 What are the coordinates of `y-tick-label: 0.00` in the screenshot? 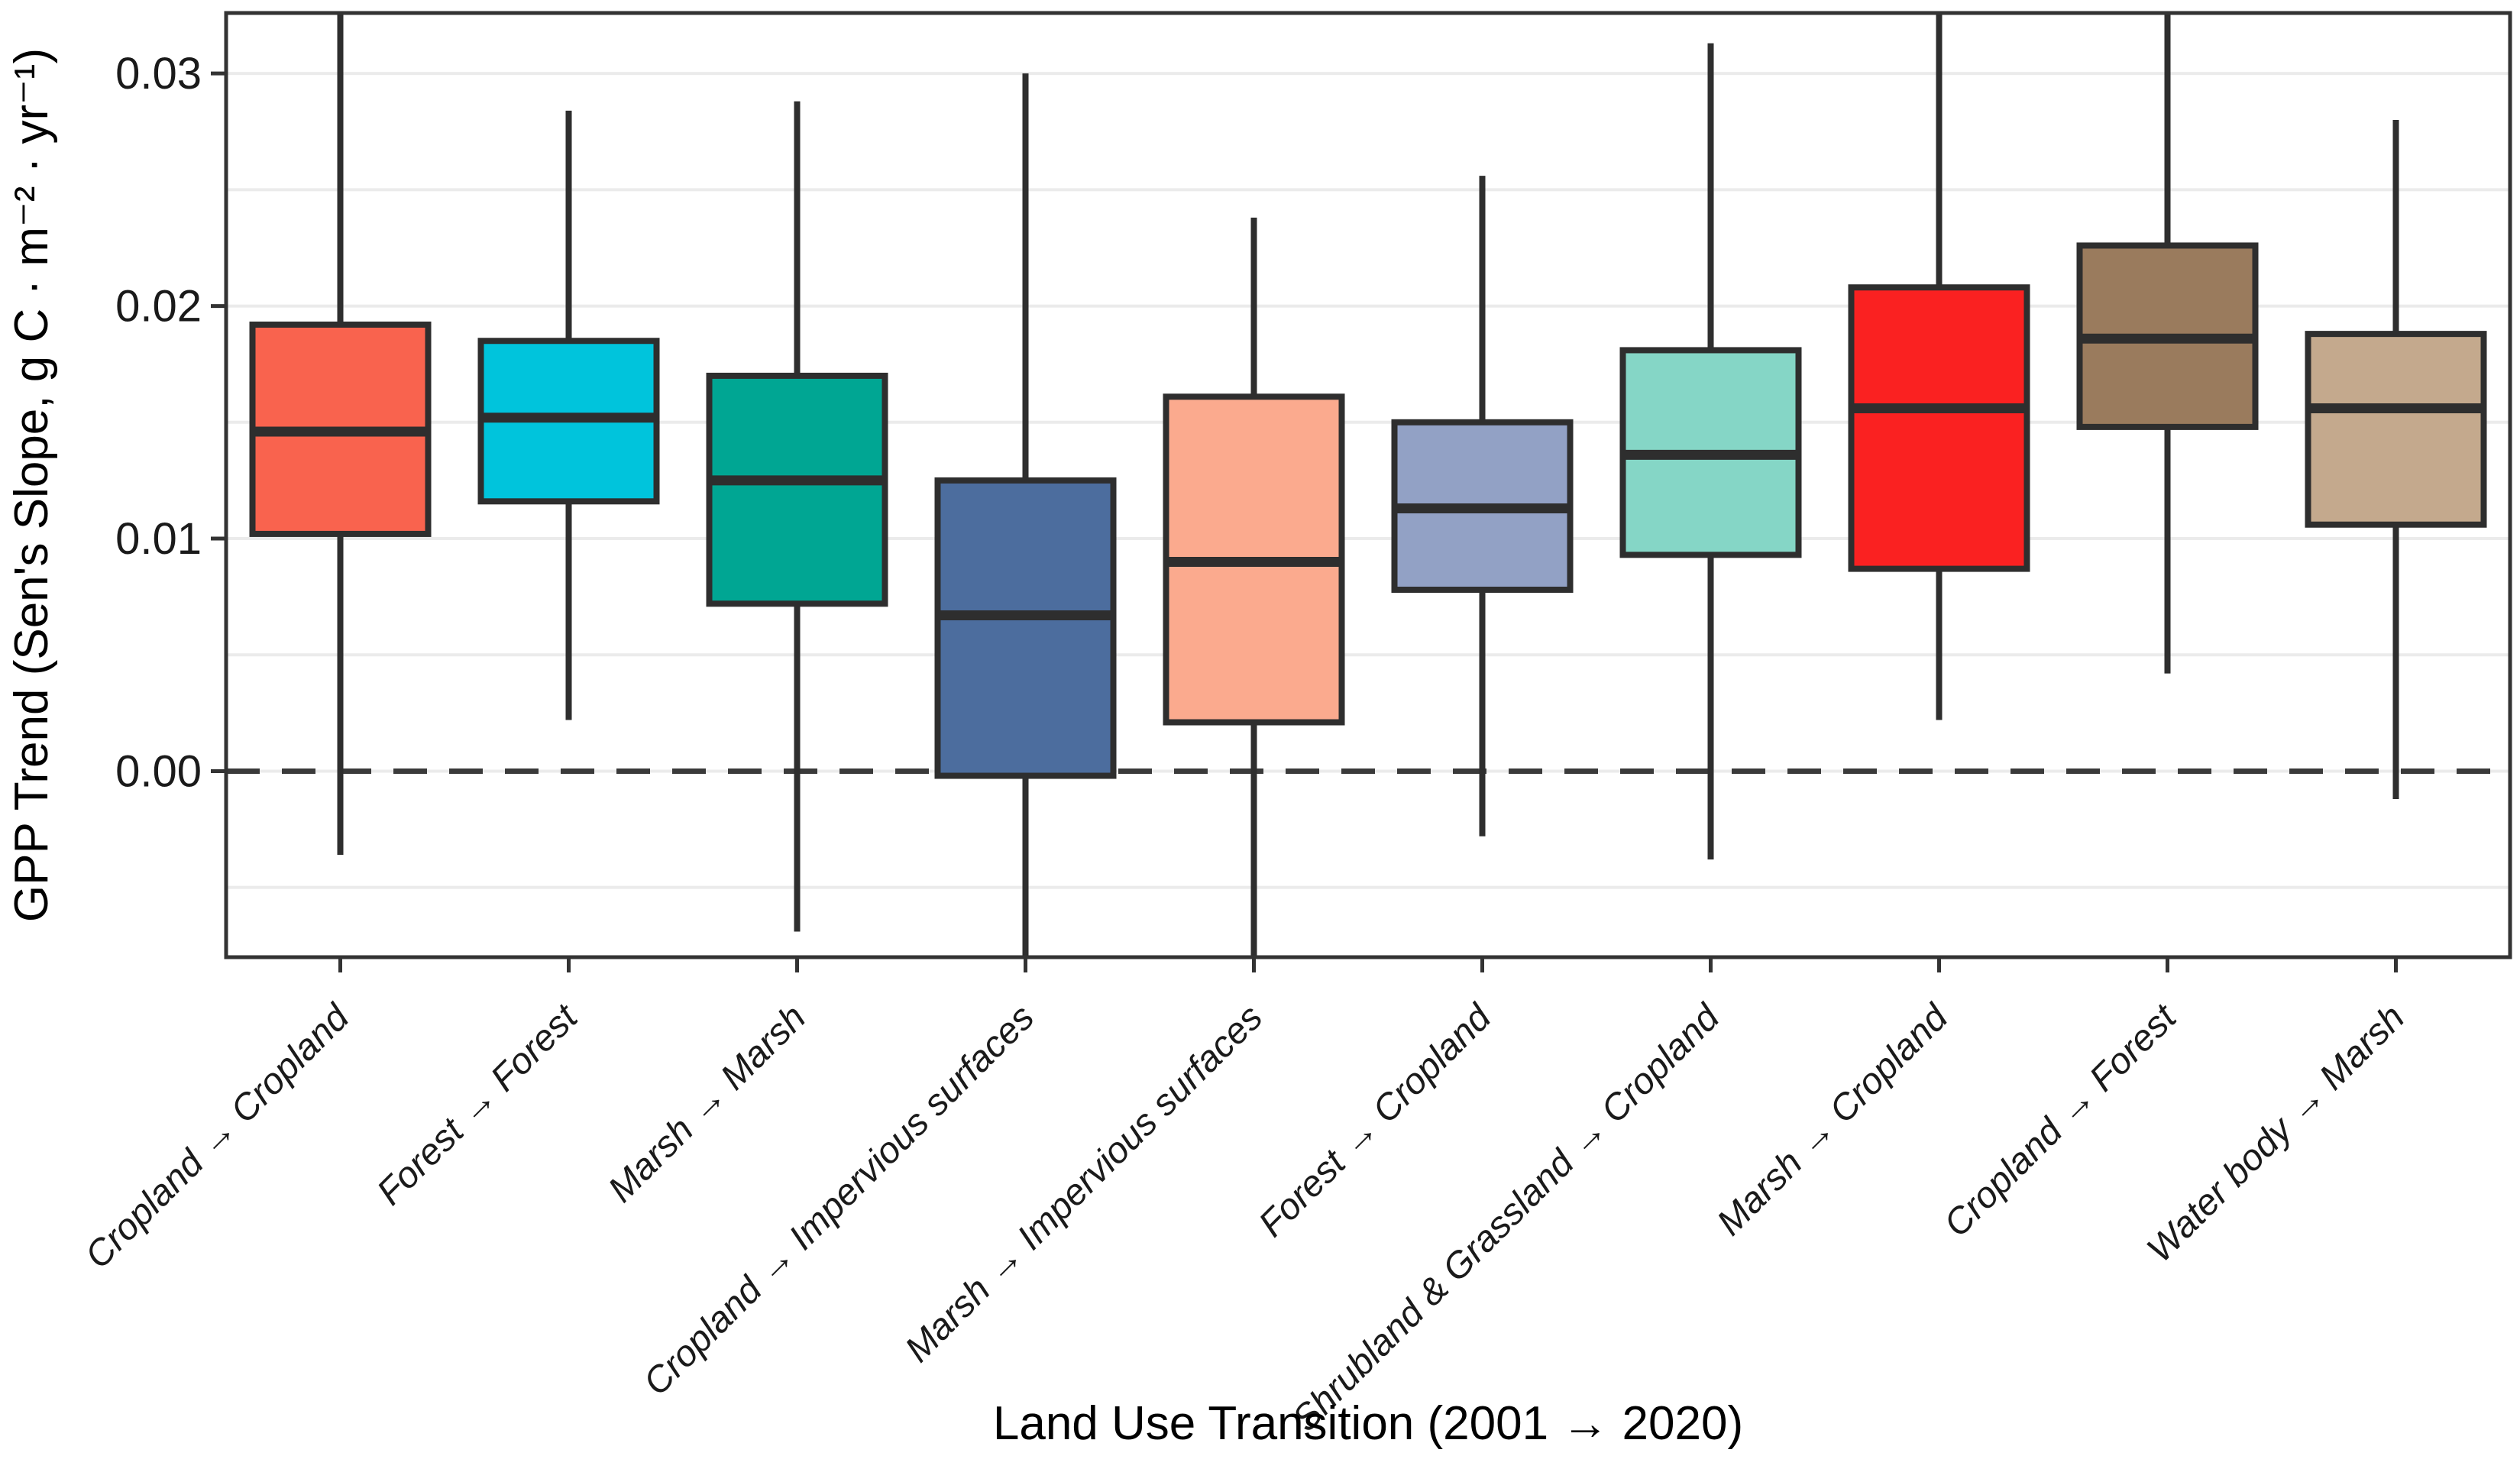 It's located at (158, 771).